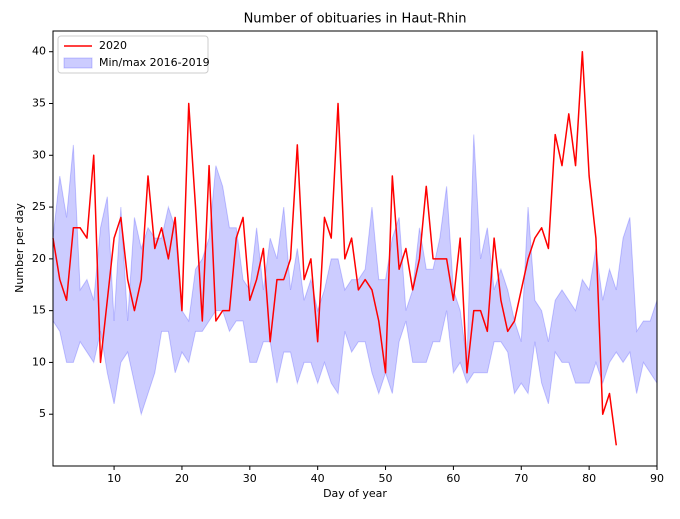 This screenshot has height=519, width=680. Describe the element at coordinates (39, 310) in the screenshot. I see `y-tick-label: 15` at that location.